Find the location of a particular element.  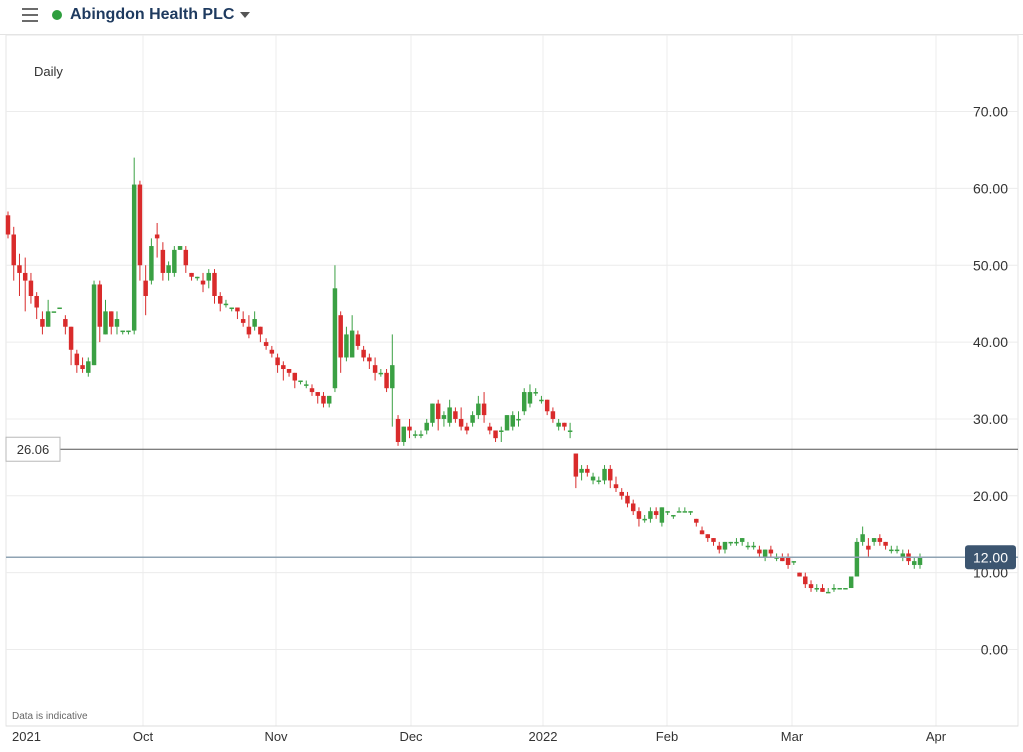

x-tick-label: Nov is located at coordinates (276, 736).